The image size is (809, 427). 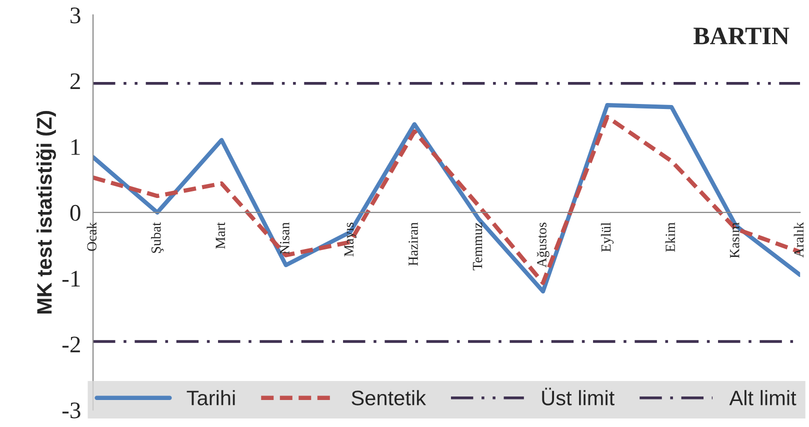 What do you see at coordinates (578, 397) in the screenshot?
I see `legend-label: Üst limit` at bounding box center [578, 397].